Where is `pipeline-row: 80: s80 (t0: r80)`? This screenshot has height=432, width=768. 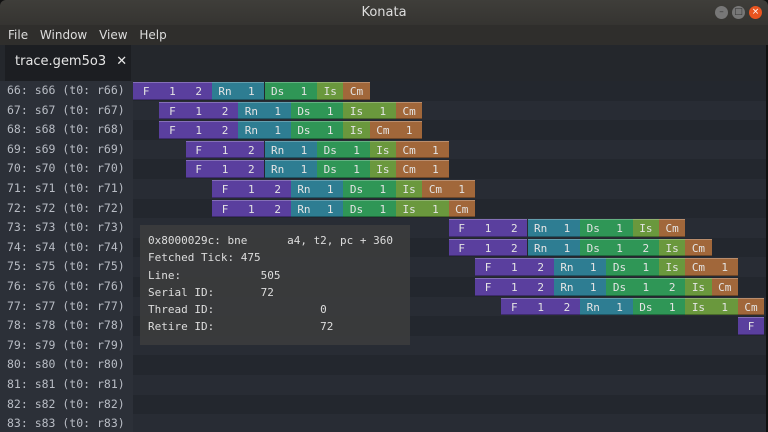 pipeline-row: 80: s80 (t0: r80) is located at coordinates (383, 365).